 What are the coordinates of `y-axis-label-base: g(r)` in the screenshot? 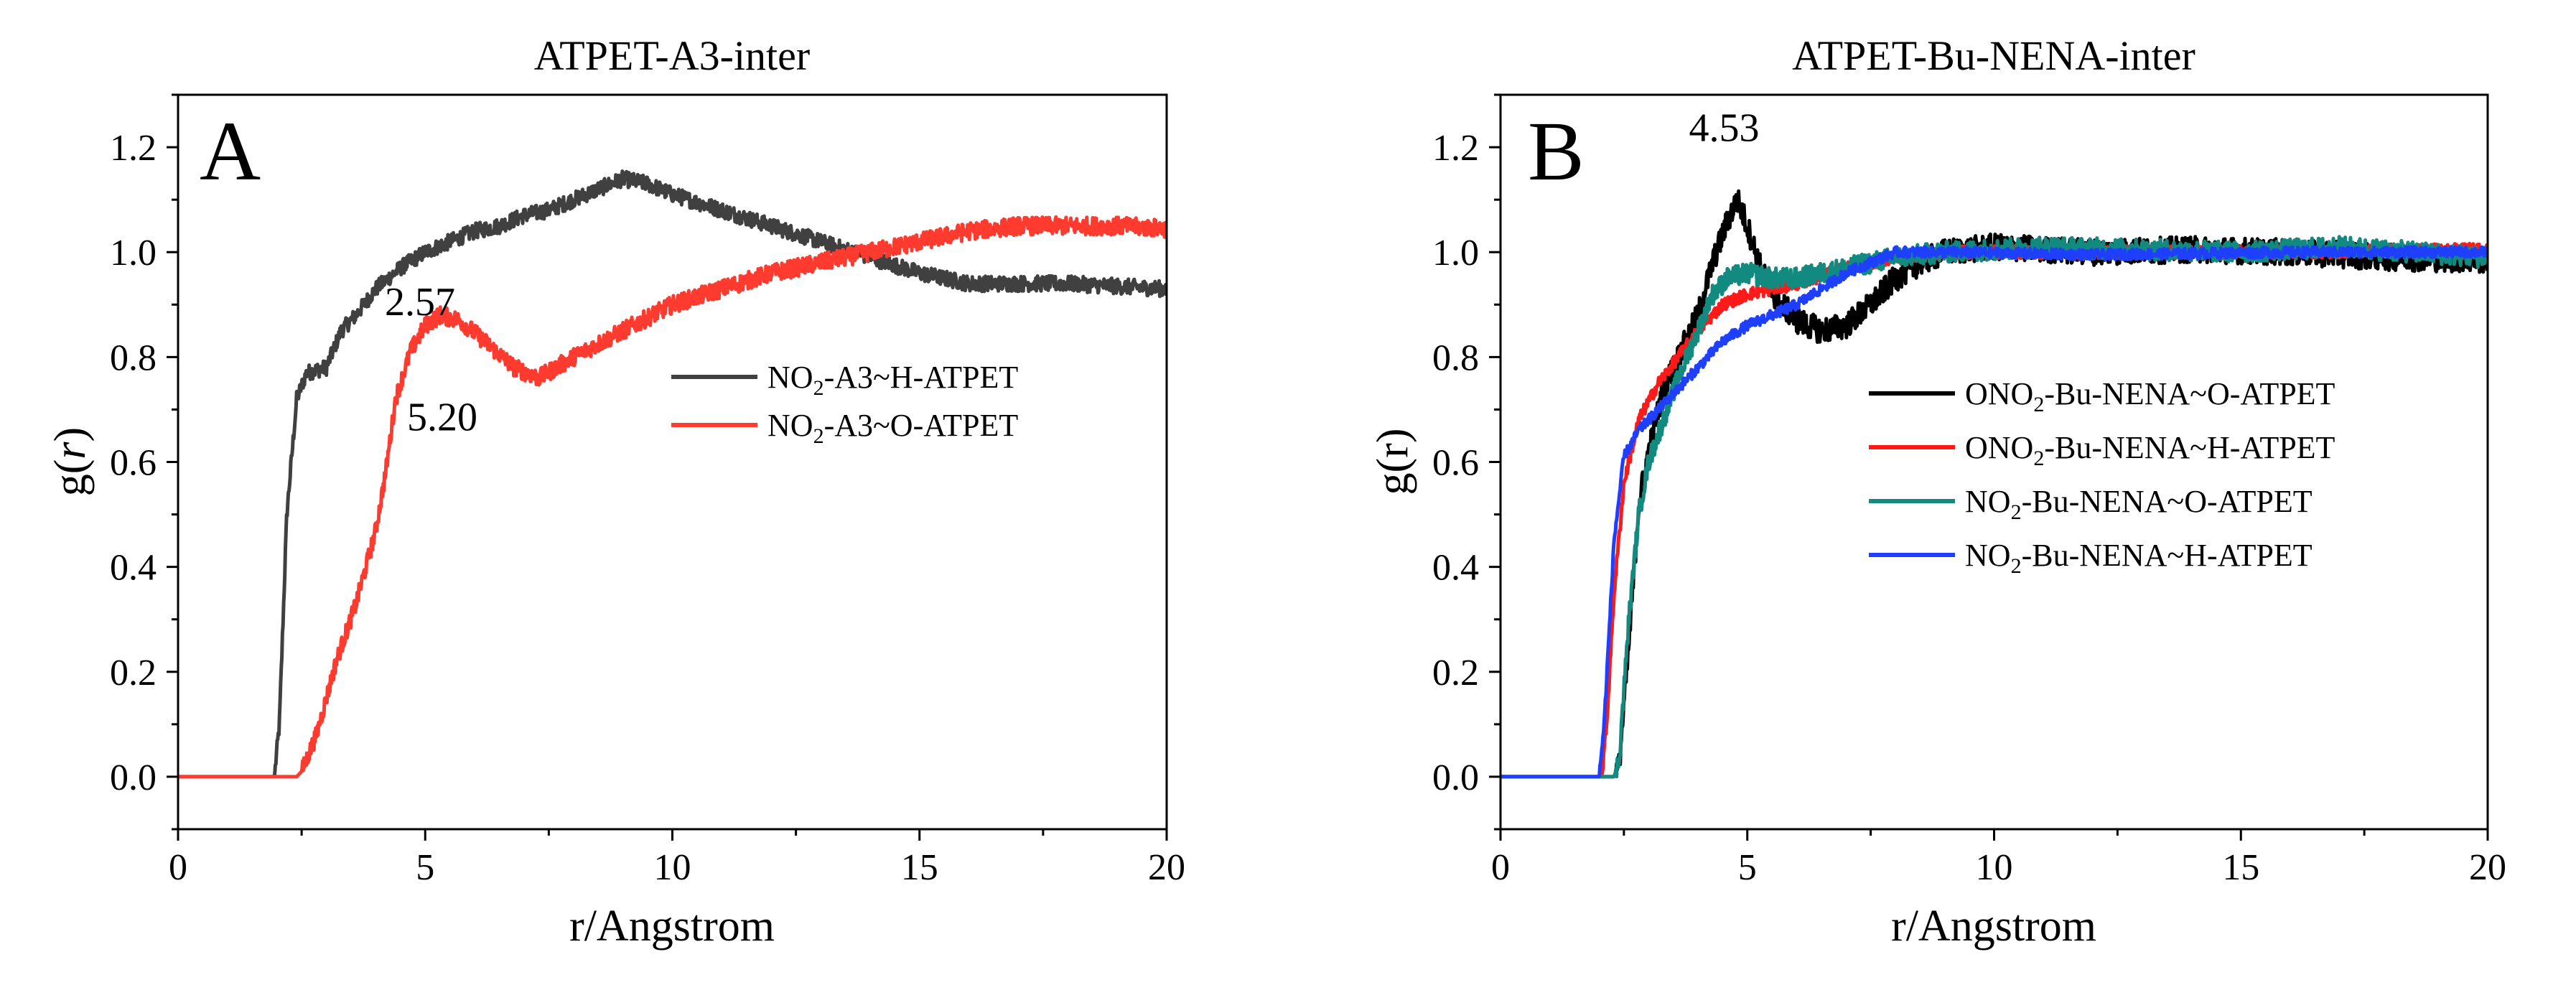 It's located at (1392, 462).